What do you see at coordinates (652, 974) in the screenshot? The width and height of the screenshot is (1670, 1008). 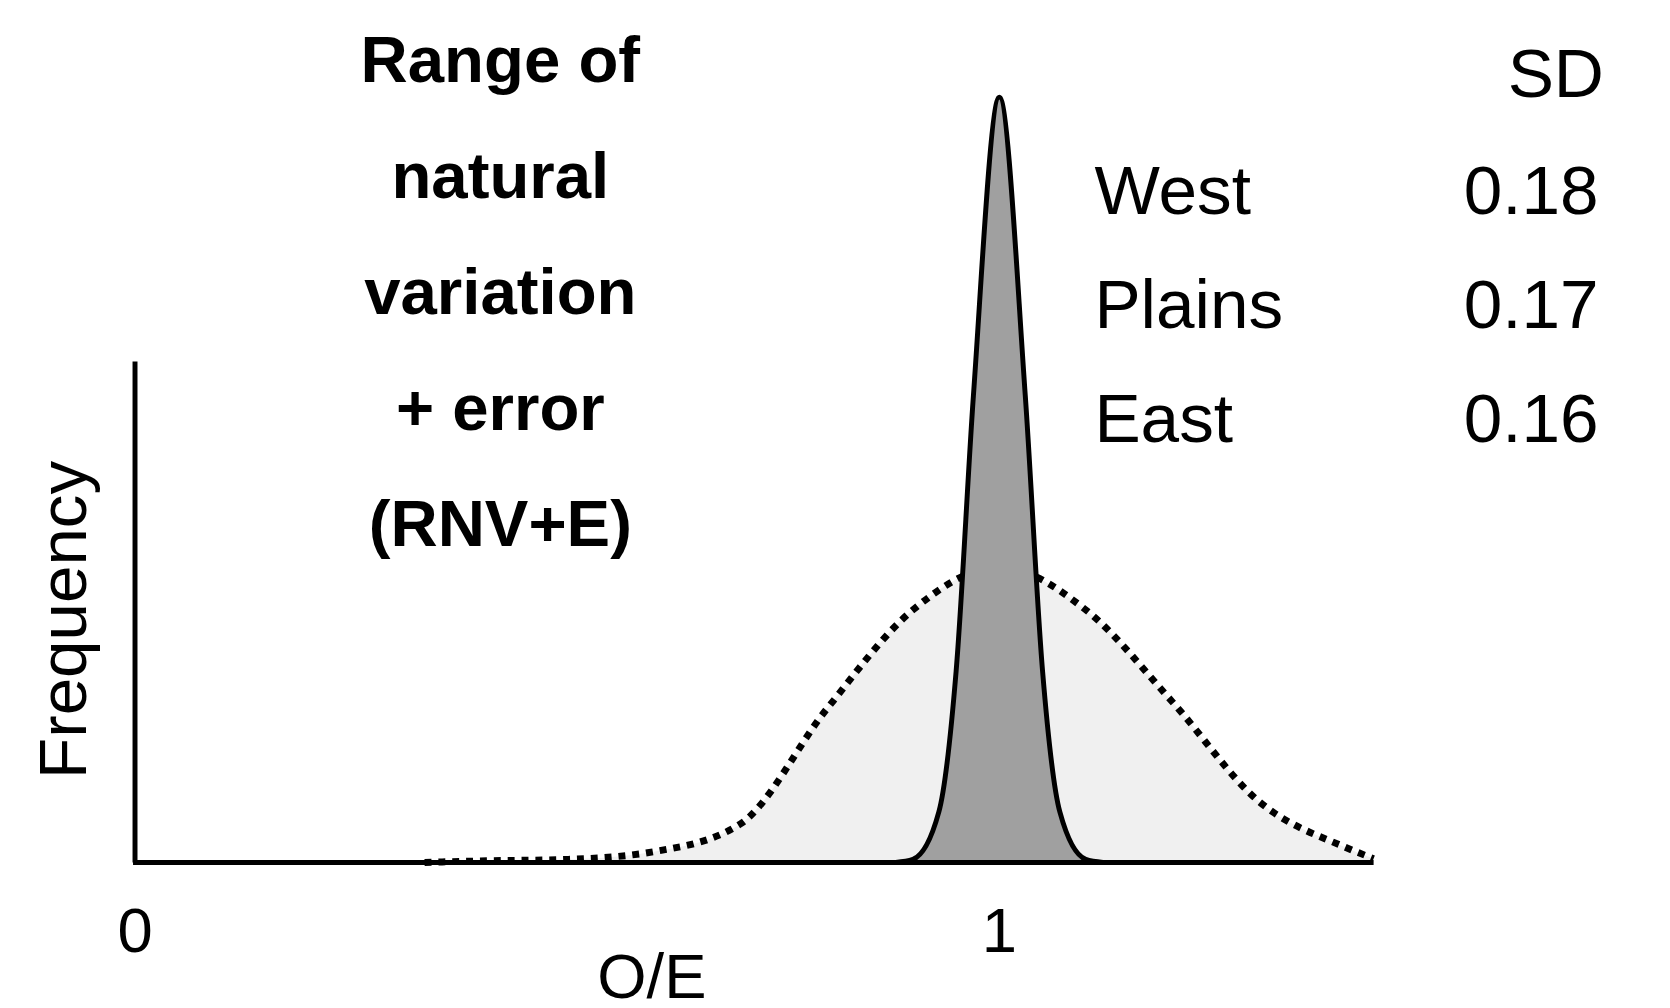 I see `x-axis-title: O/E` at bounding box center [652, 974].